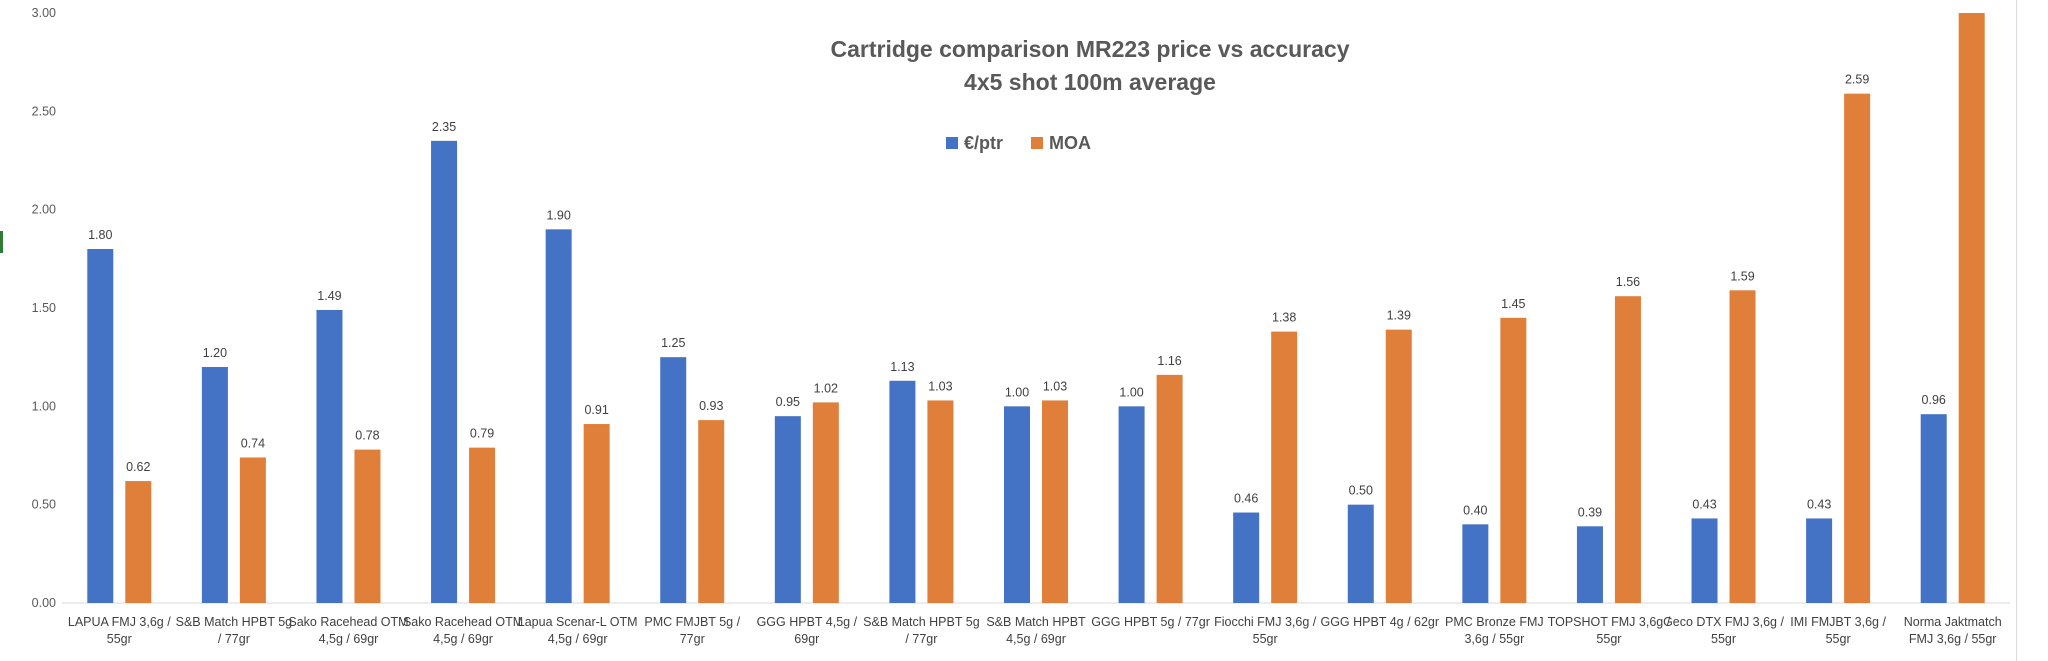 The height and width of the screenshot is (661, 2048). I want to click on price-data-label: 1.13, so click(902, 367).